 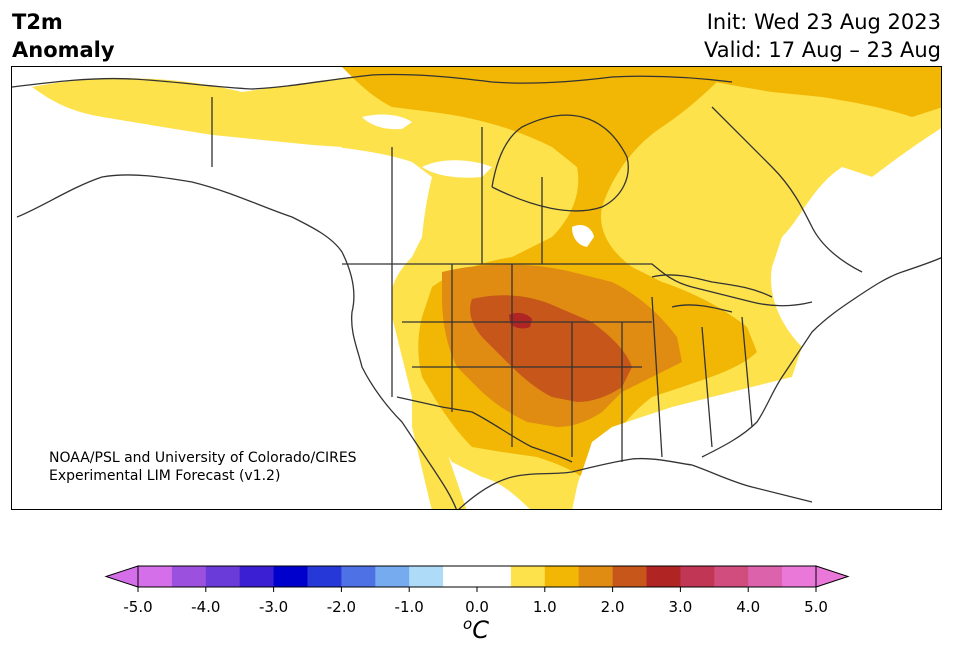 I want to click on map-title: T2m Anomaly, so click(x=63, y=36).